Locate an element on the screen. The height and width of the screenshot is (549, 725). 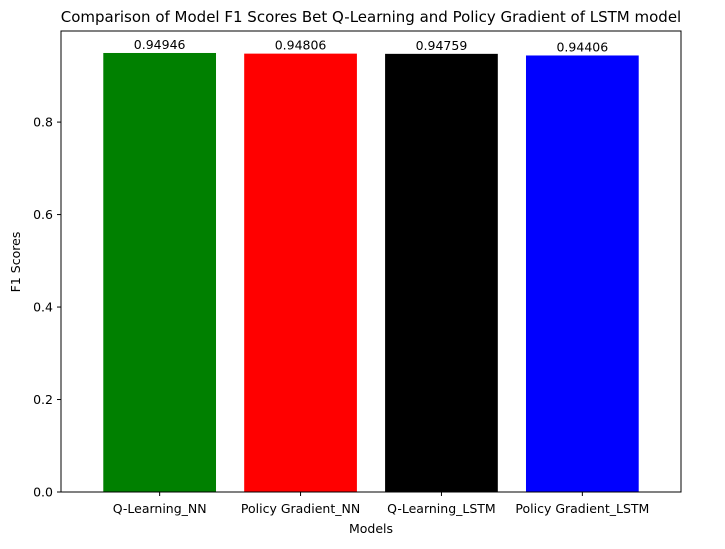
y-tick-label: 0.2 is located at coordinates (43, 399).